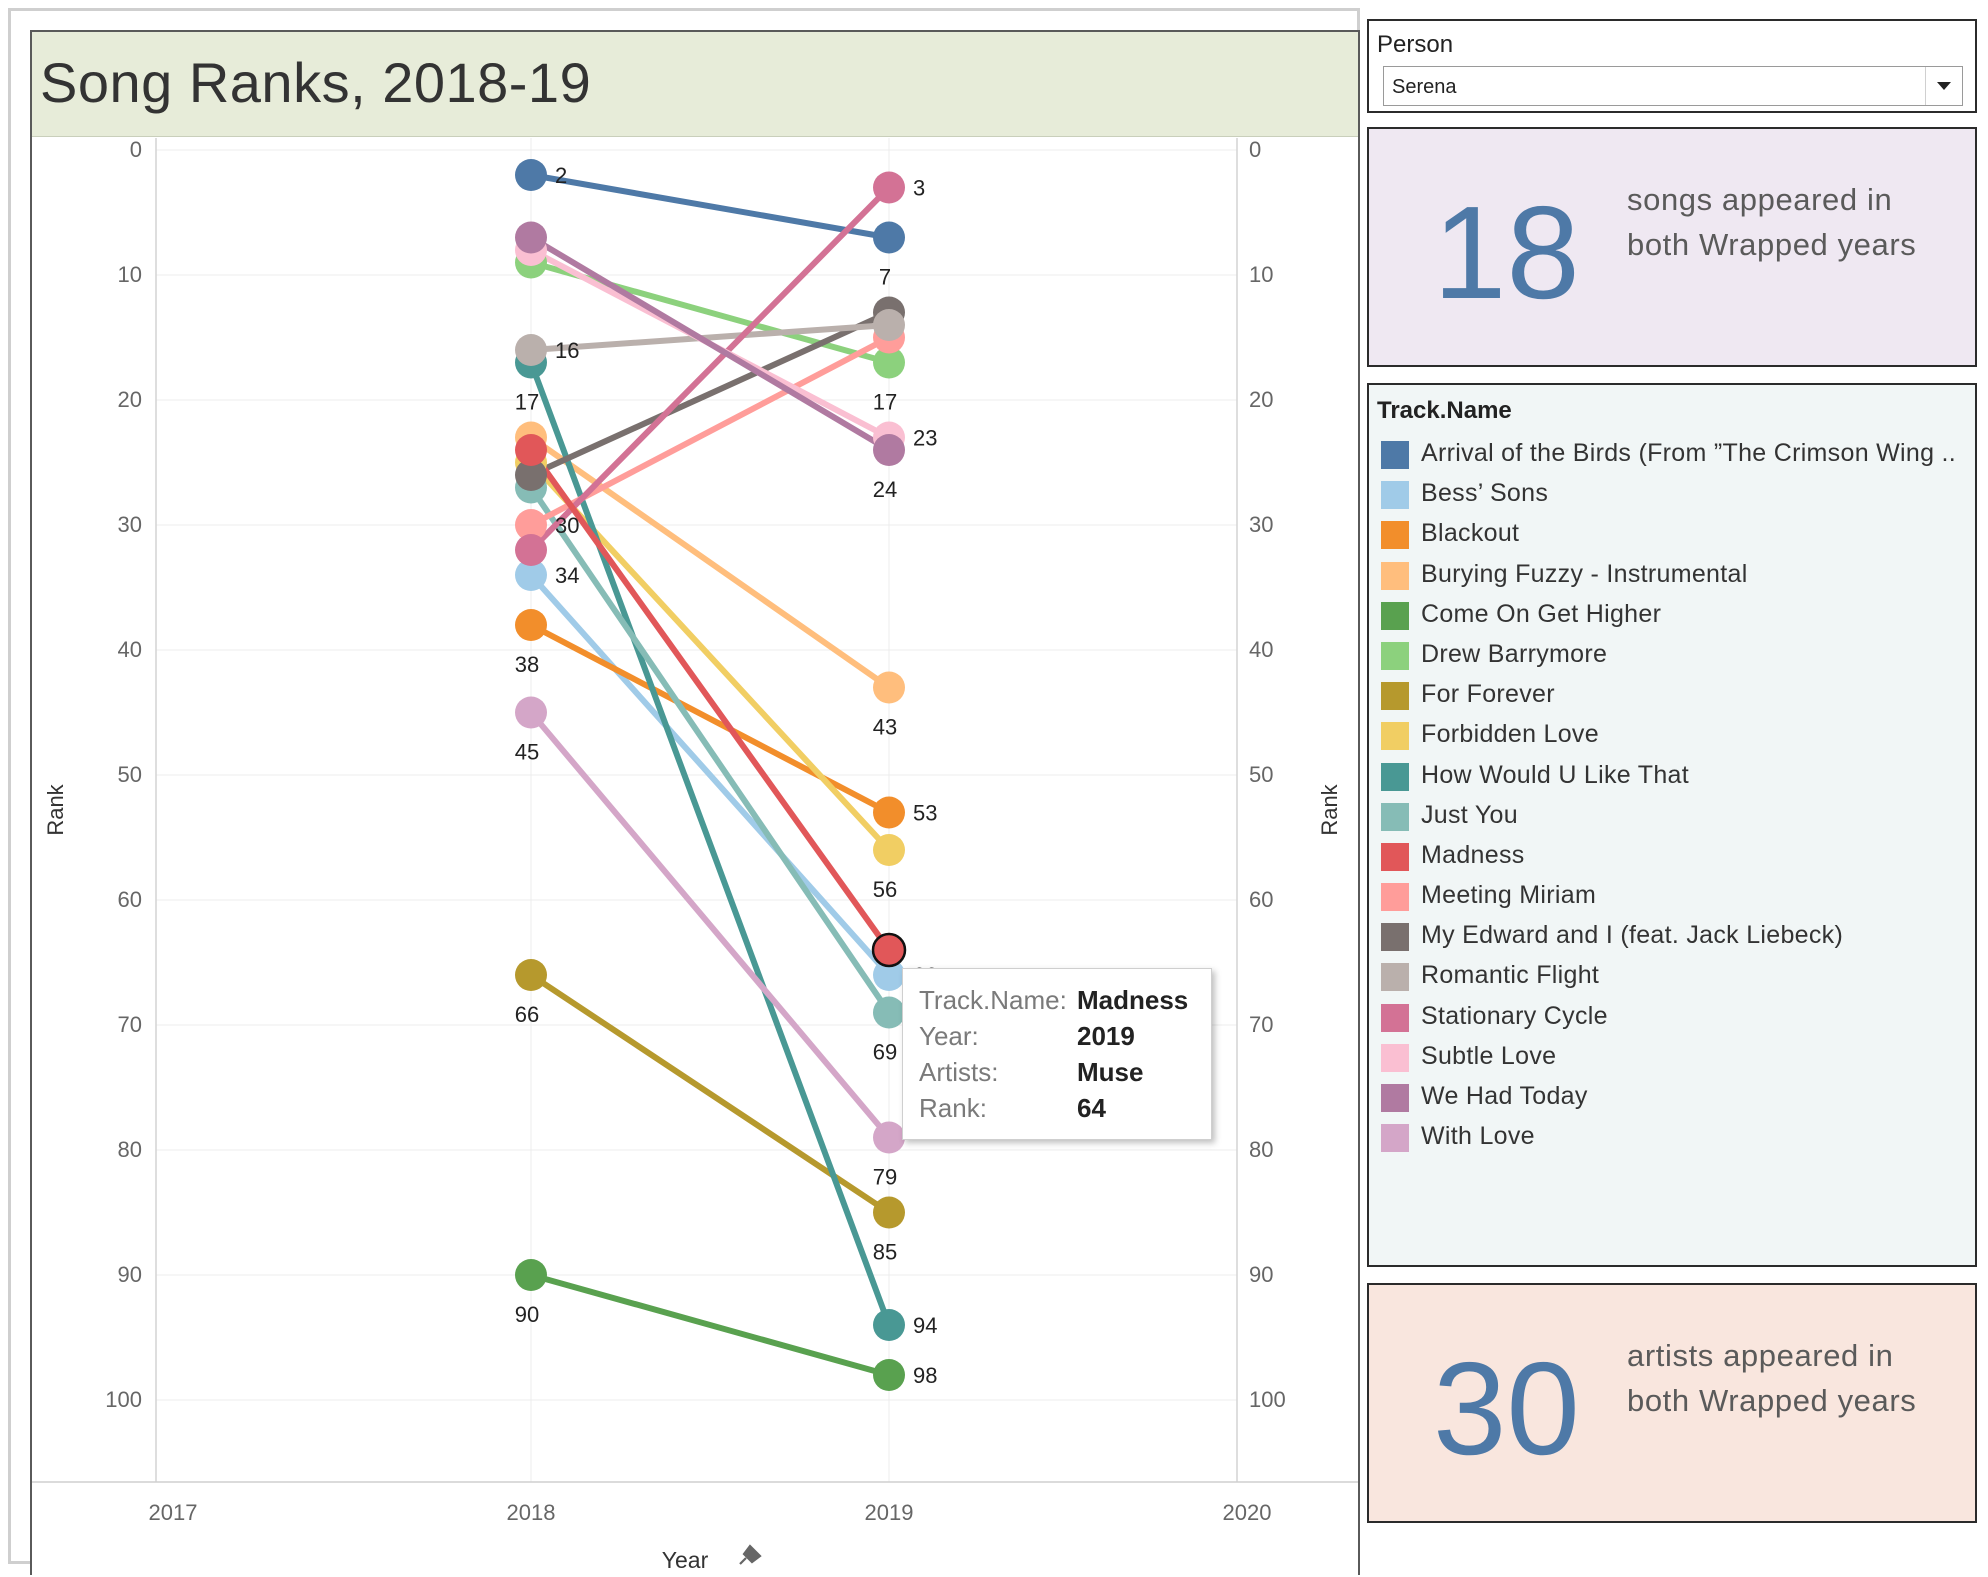 This screenshot has width=1988, height=1577. I want to click on person-filter: Person Serena, so click(1672, 66).